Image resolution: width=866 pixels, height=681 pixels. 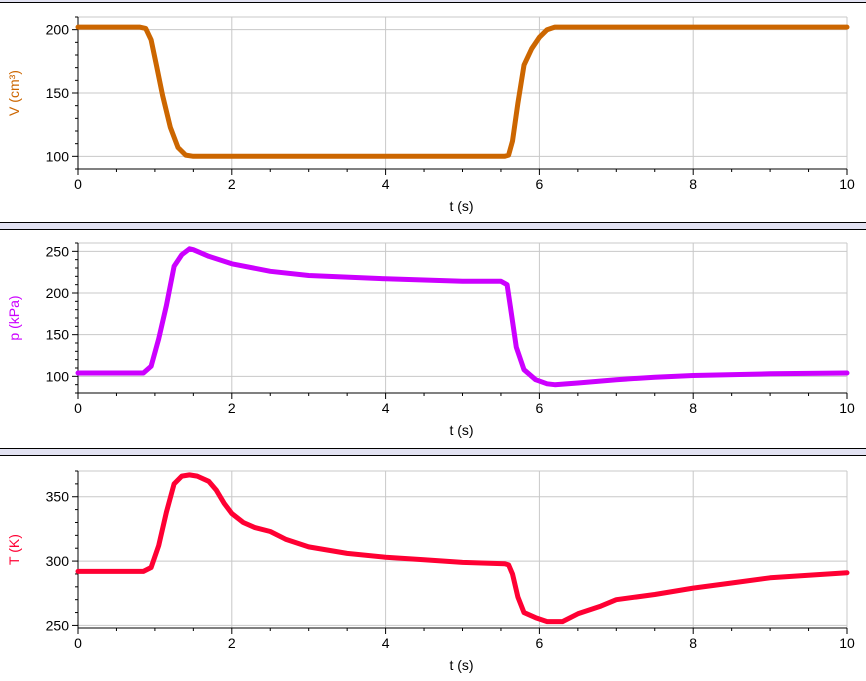 What do you see at coordinates (433, 1) in the screenshot?
I see `panel-separator-top` at bounding box center [433, 1].